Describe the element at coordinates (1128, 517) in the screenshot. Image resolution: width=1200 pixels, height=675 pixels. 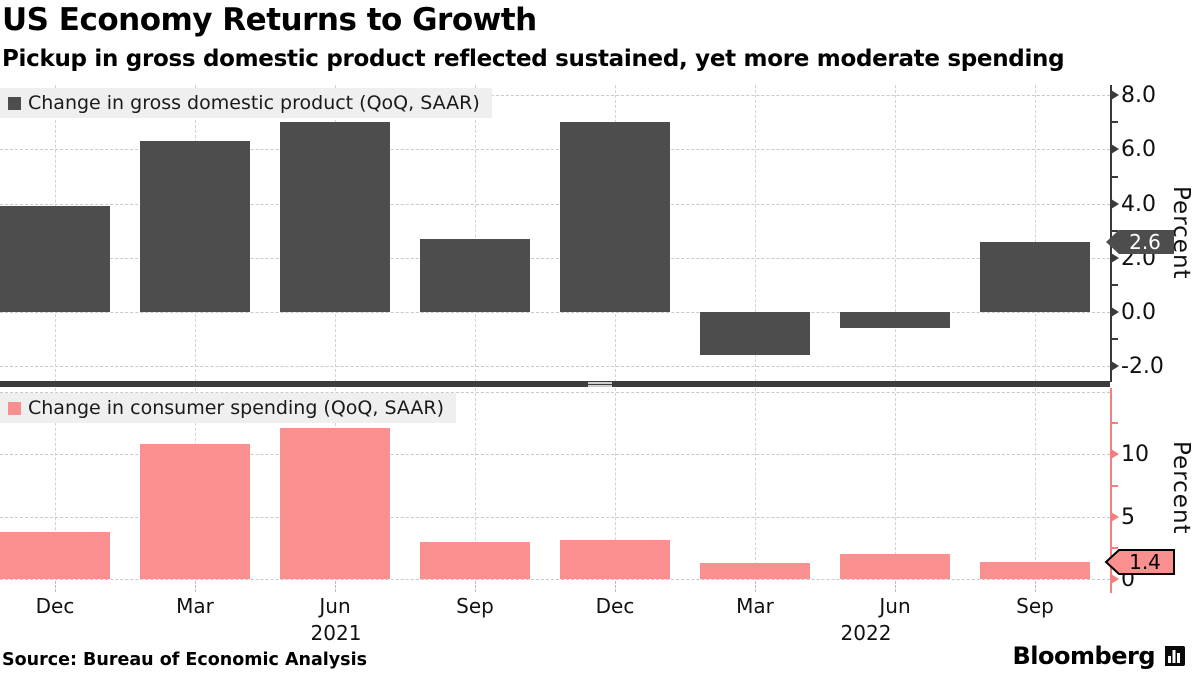
I see `y-tick-label: 5` at that location.